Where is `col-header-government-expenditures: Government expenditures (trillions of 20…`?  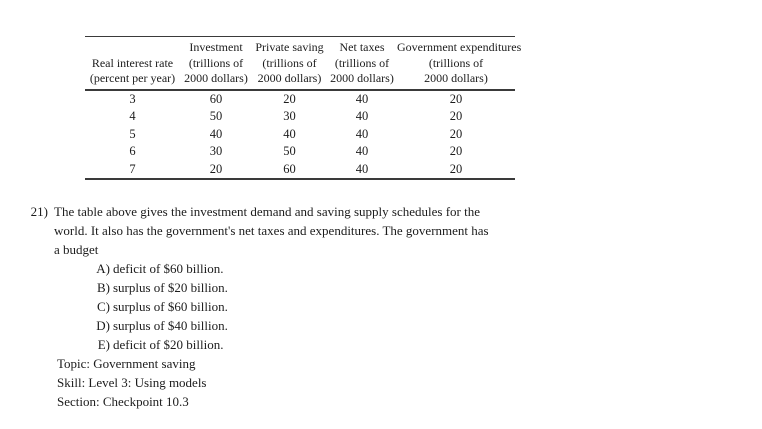
col-header-government-expenditures: Government expenditures (trillions of 20… is located at coordinates (459, 63).